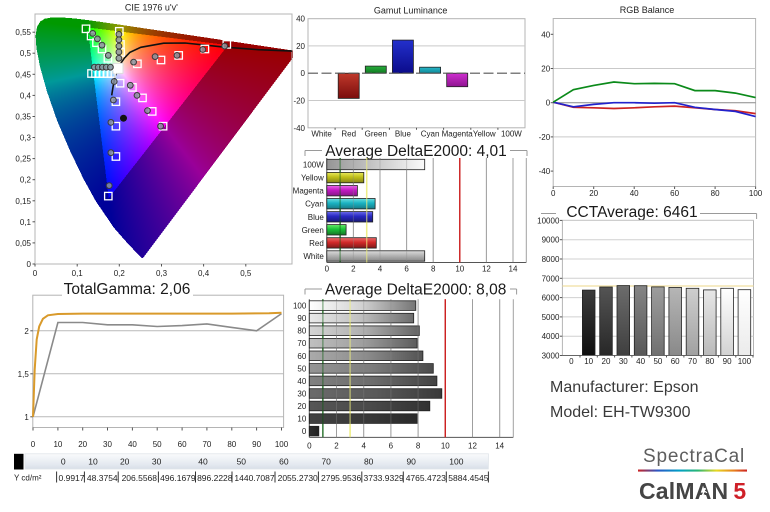 The width and height of the screenshot is (770, 512). I want to click on svg-text: 5884.4545, so click(468, 478).